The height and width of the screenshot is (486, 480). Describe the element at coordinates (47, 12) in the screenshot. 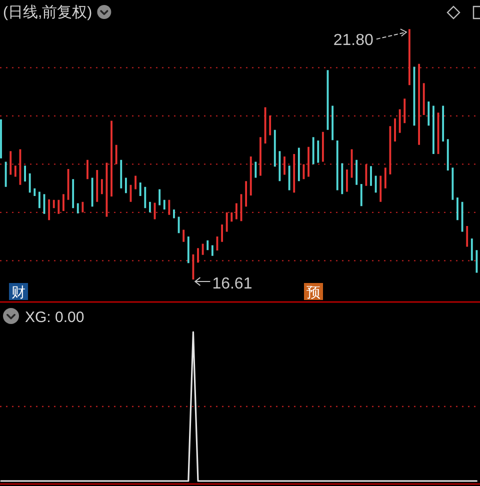

I see `chart-title: (日线,前复权)` at that location.